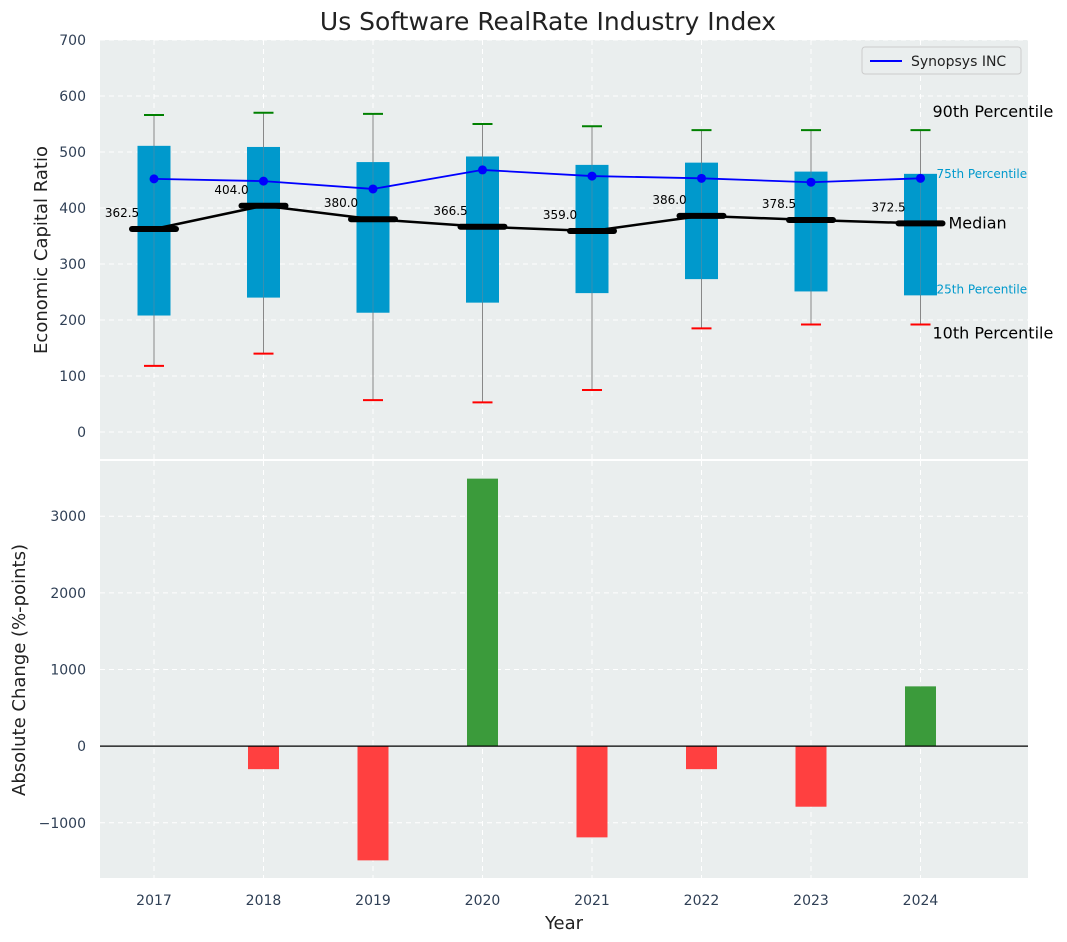  Describe the element at coordinates (264, 901) in the screenshot. I see `x-tick-label: 2018` at that location.